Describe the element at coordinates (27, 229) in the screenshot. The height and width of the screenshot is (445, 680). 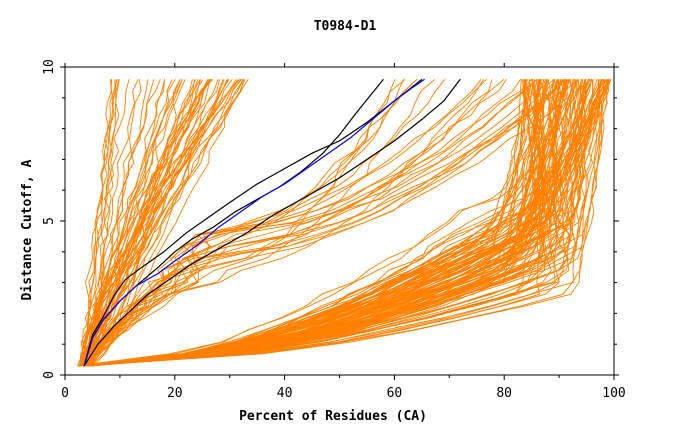
I see `y-axis-label: Distance Cutoff, A` at that location.